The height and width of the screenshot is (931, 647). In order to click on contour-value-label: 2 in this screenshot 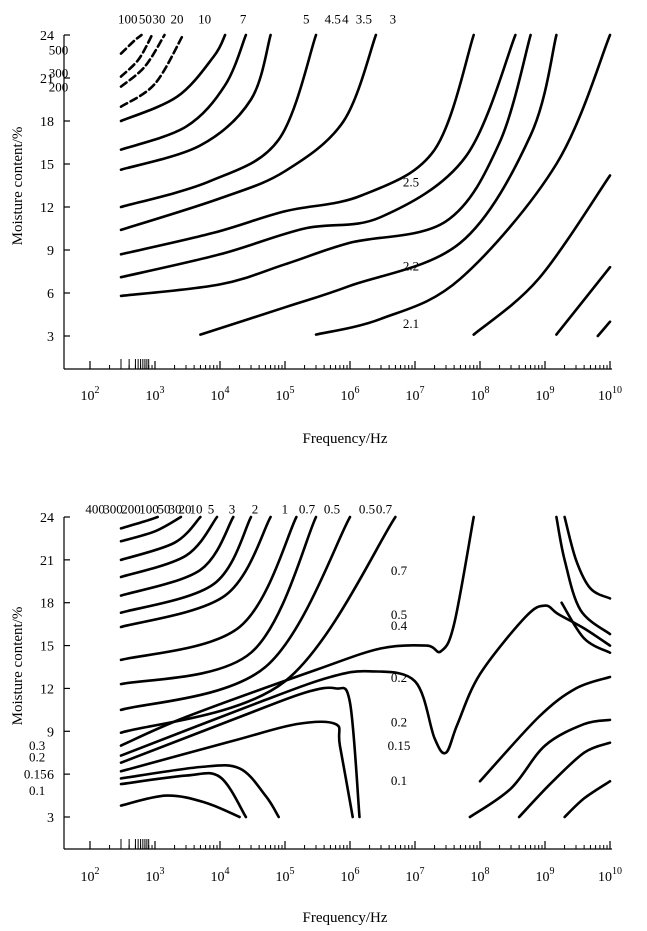, I will do `click(255, 508)`.